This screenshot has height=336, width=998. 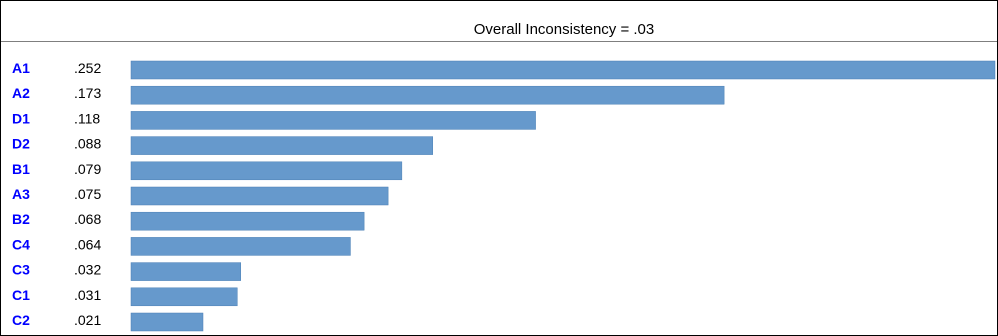 I want to click on value-label-b1: .079, so click(x=87, y=169).